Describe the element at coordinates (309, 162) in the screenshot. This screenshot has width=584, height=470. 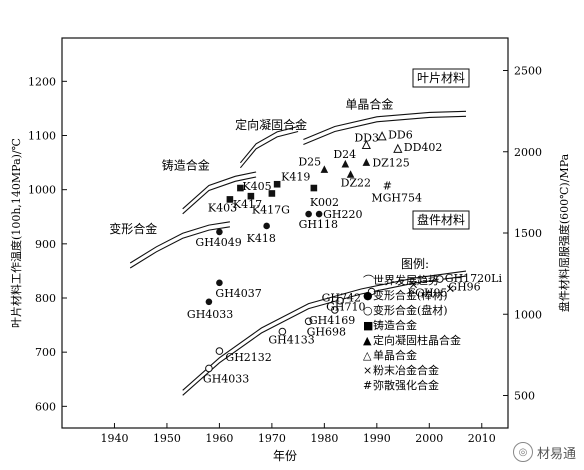
I see `data-label-d25: D25` at that location.